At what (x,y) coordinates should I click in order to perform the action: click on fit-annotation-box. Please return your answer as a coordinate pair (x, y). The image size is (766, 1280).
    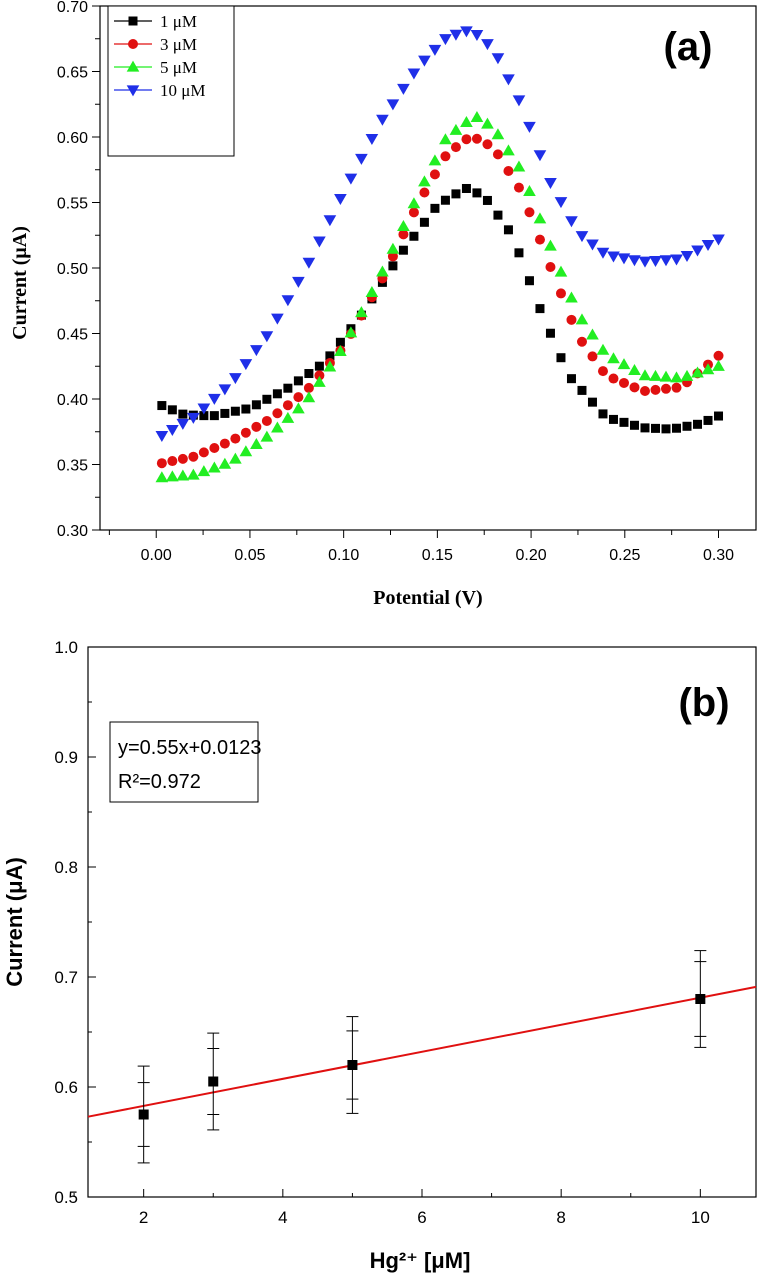
    Looking at the image, I should click on (184, 762).